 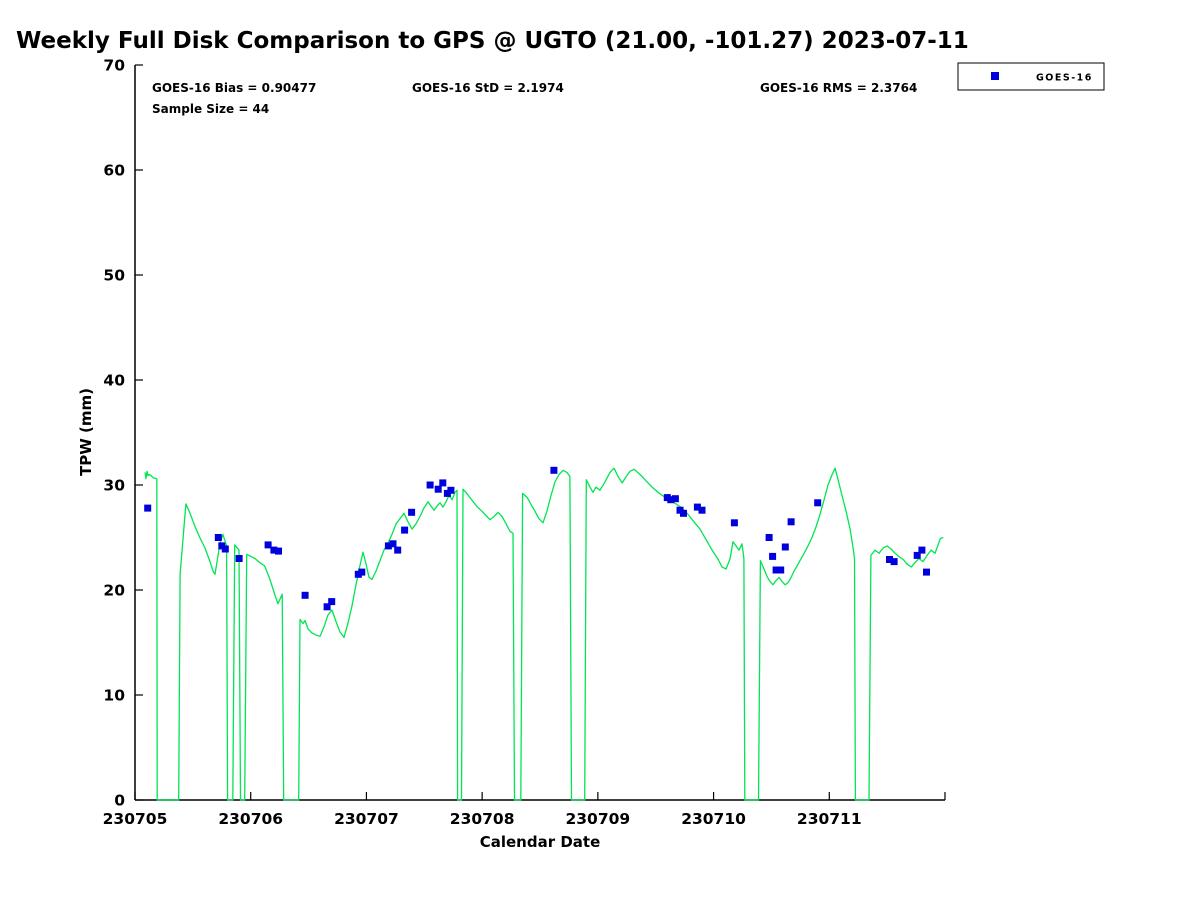 What do you see at coordinates (210, 109) in the screenshot?
I see `annotation-sample-size: Sample Size = 44` at bounding box center [210, 109].